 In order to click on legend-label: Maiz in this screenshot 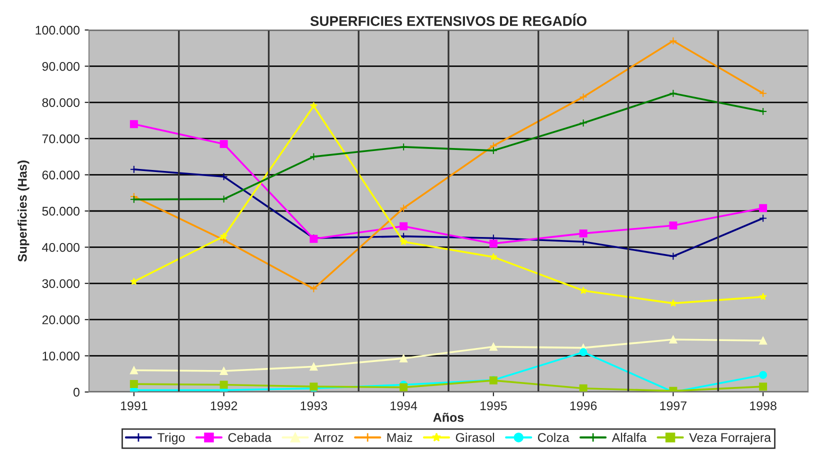, I will do `click(399, 437)`.